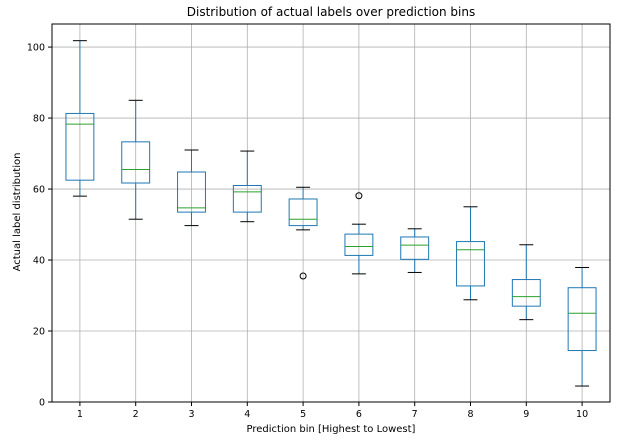 Image resolution: width=630 pixels, height=445 pixels. I want to click on x-tick-label: 1, so click(80, 414).